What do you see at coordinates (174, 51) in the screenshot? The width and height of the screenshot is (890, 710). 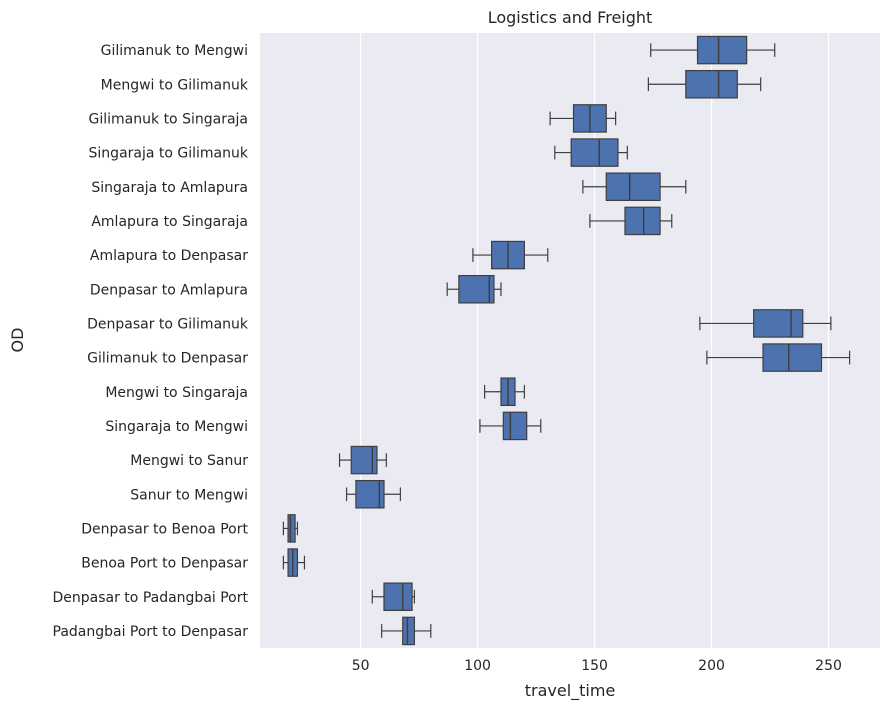 I see `y-tick-label: Gilimanuk to Mengwi` at bounding box center [174, 51].